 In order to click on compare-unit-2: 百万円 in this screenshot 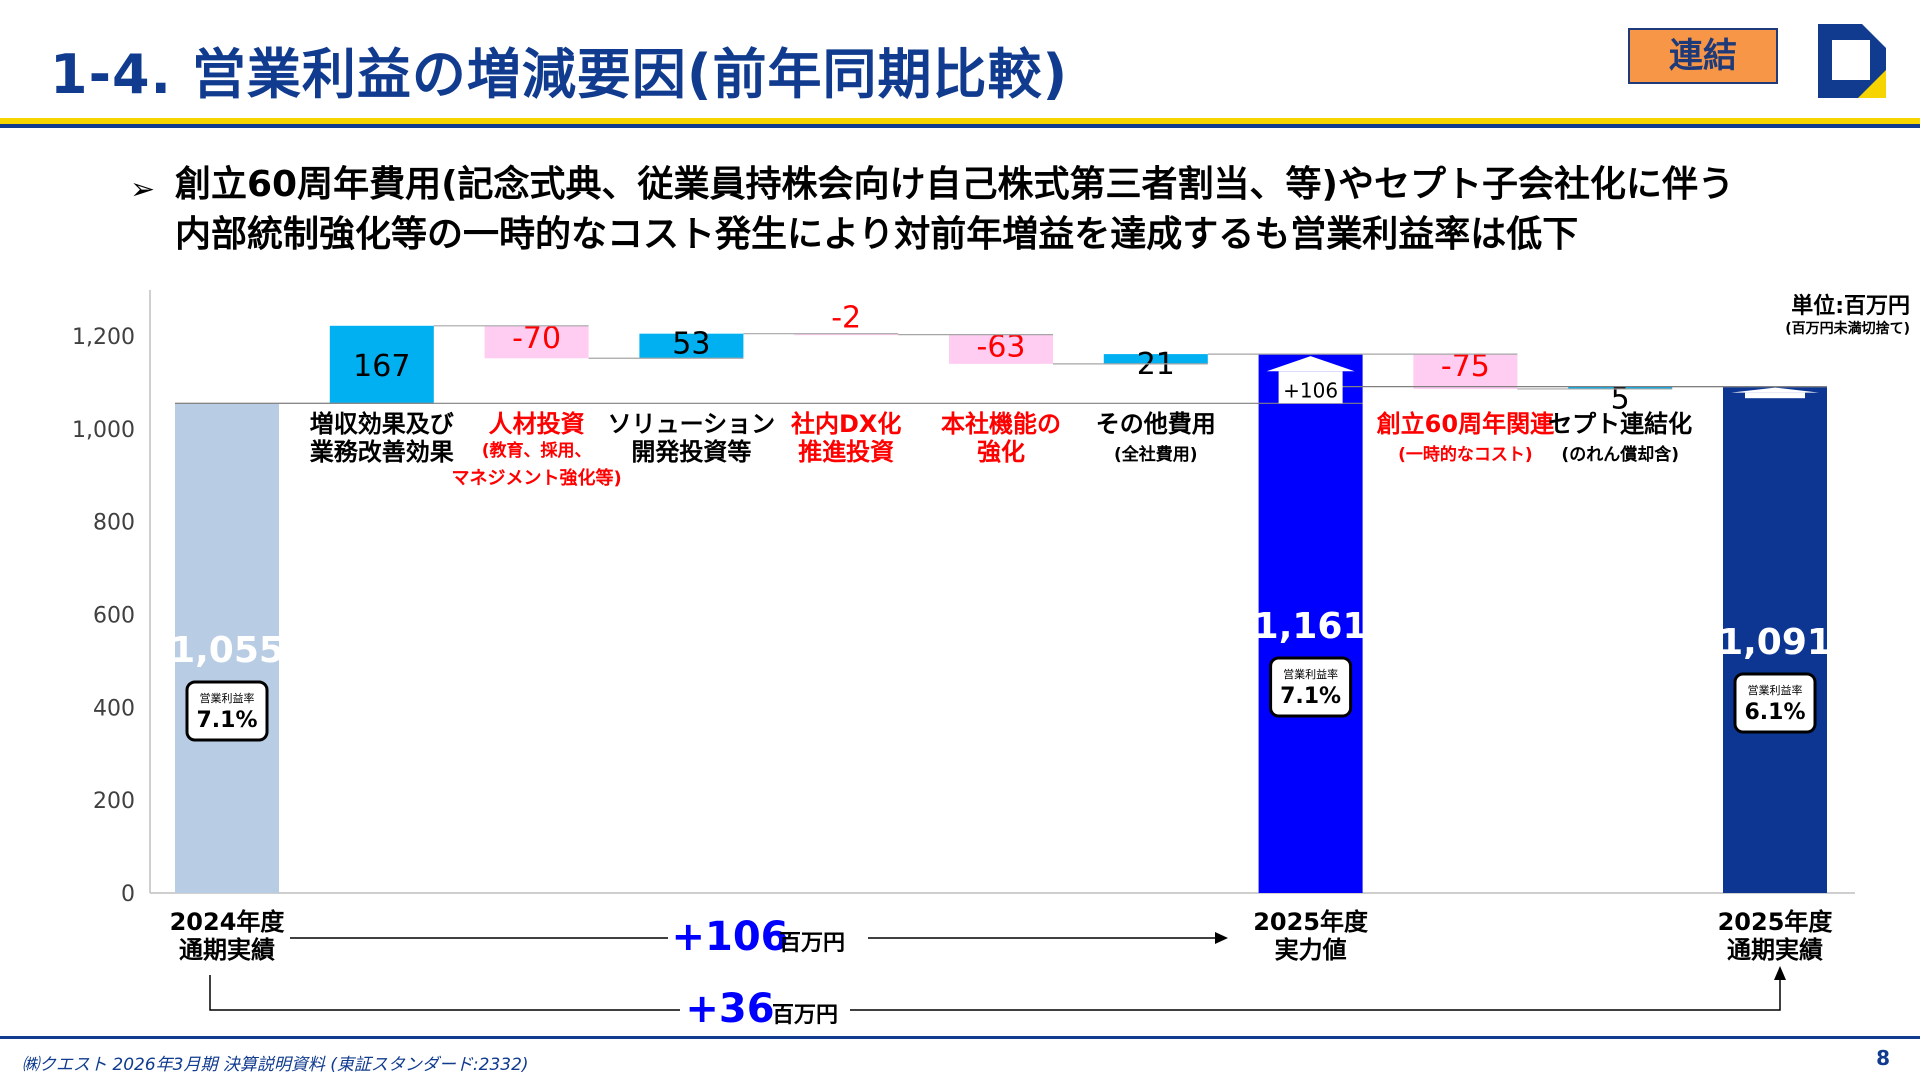, I will do `click(805, 1015)`.